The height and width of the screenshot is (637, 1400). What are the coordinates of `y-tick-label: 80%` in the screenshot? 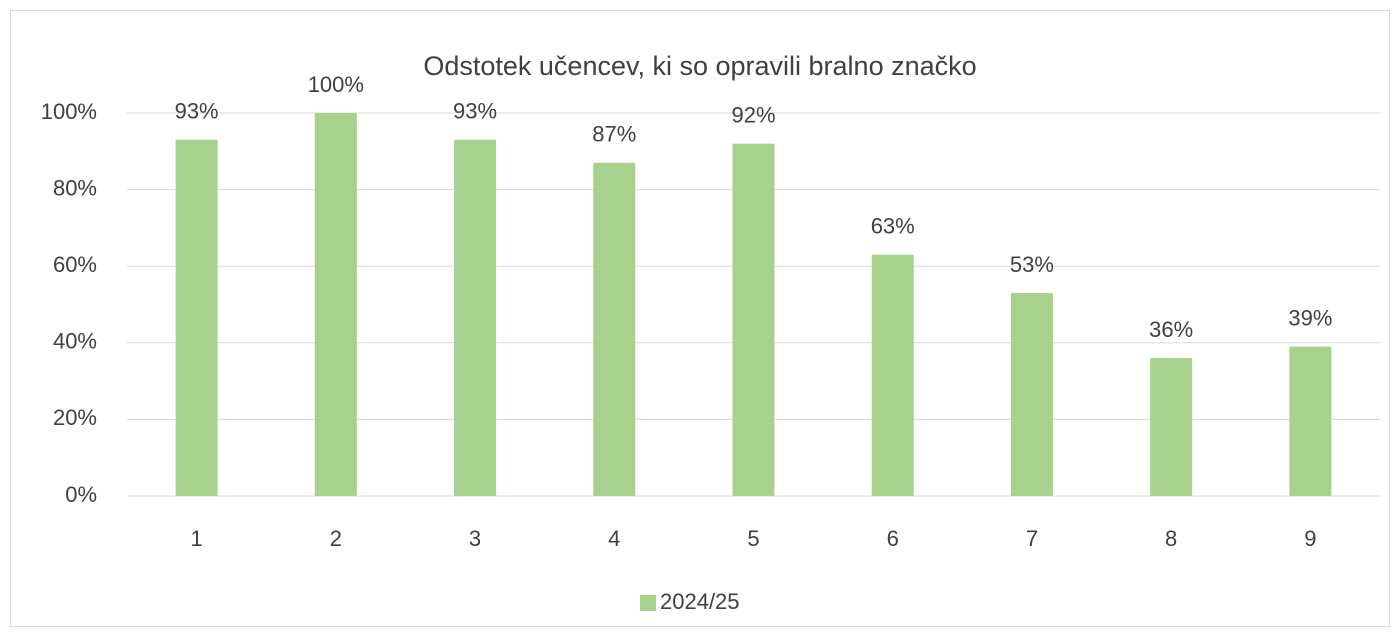 It's located at (75, 187).